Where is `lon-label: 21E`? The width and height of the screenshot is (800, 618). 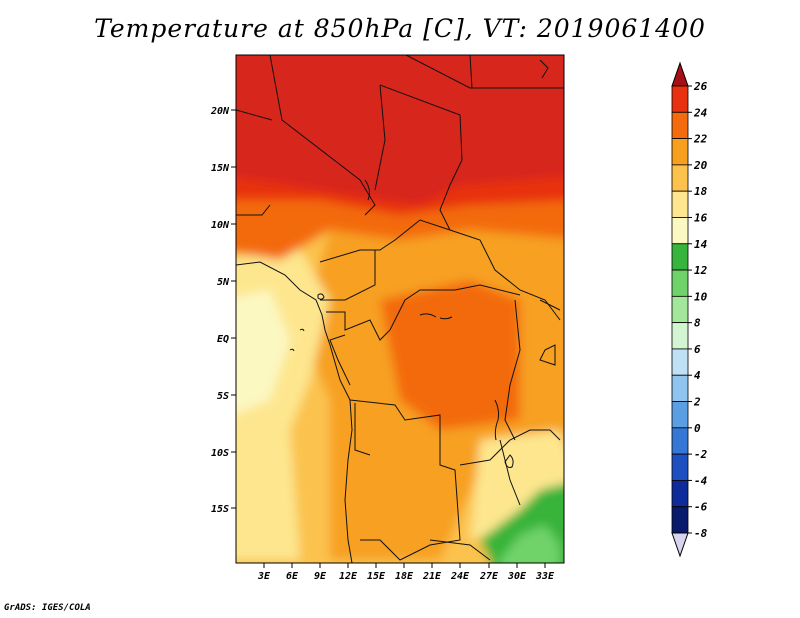
lon-label: 21E is located at coordinates (432, 576).